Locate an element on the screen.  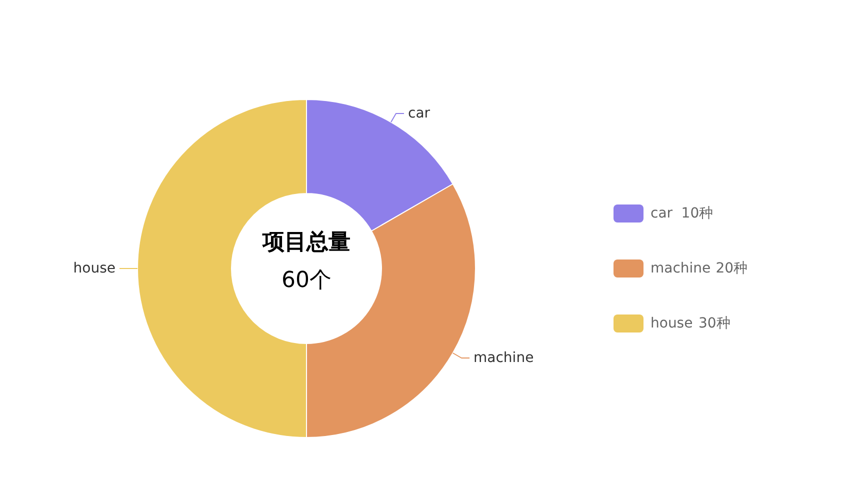
legend-label: house is located at coordinates (671, 324).